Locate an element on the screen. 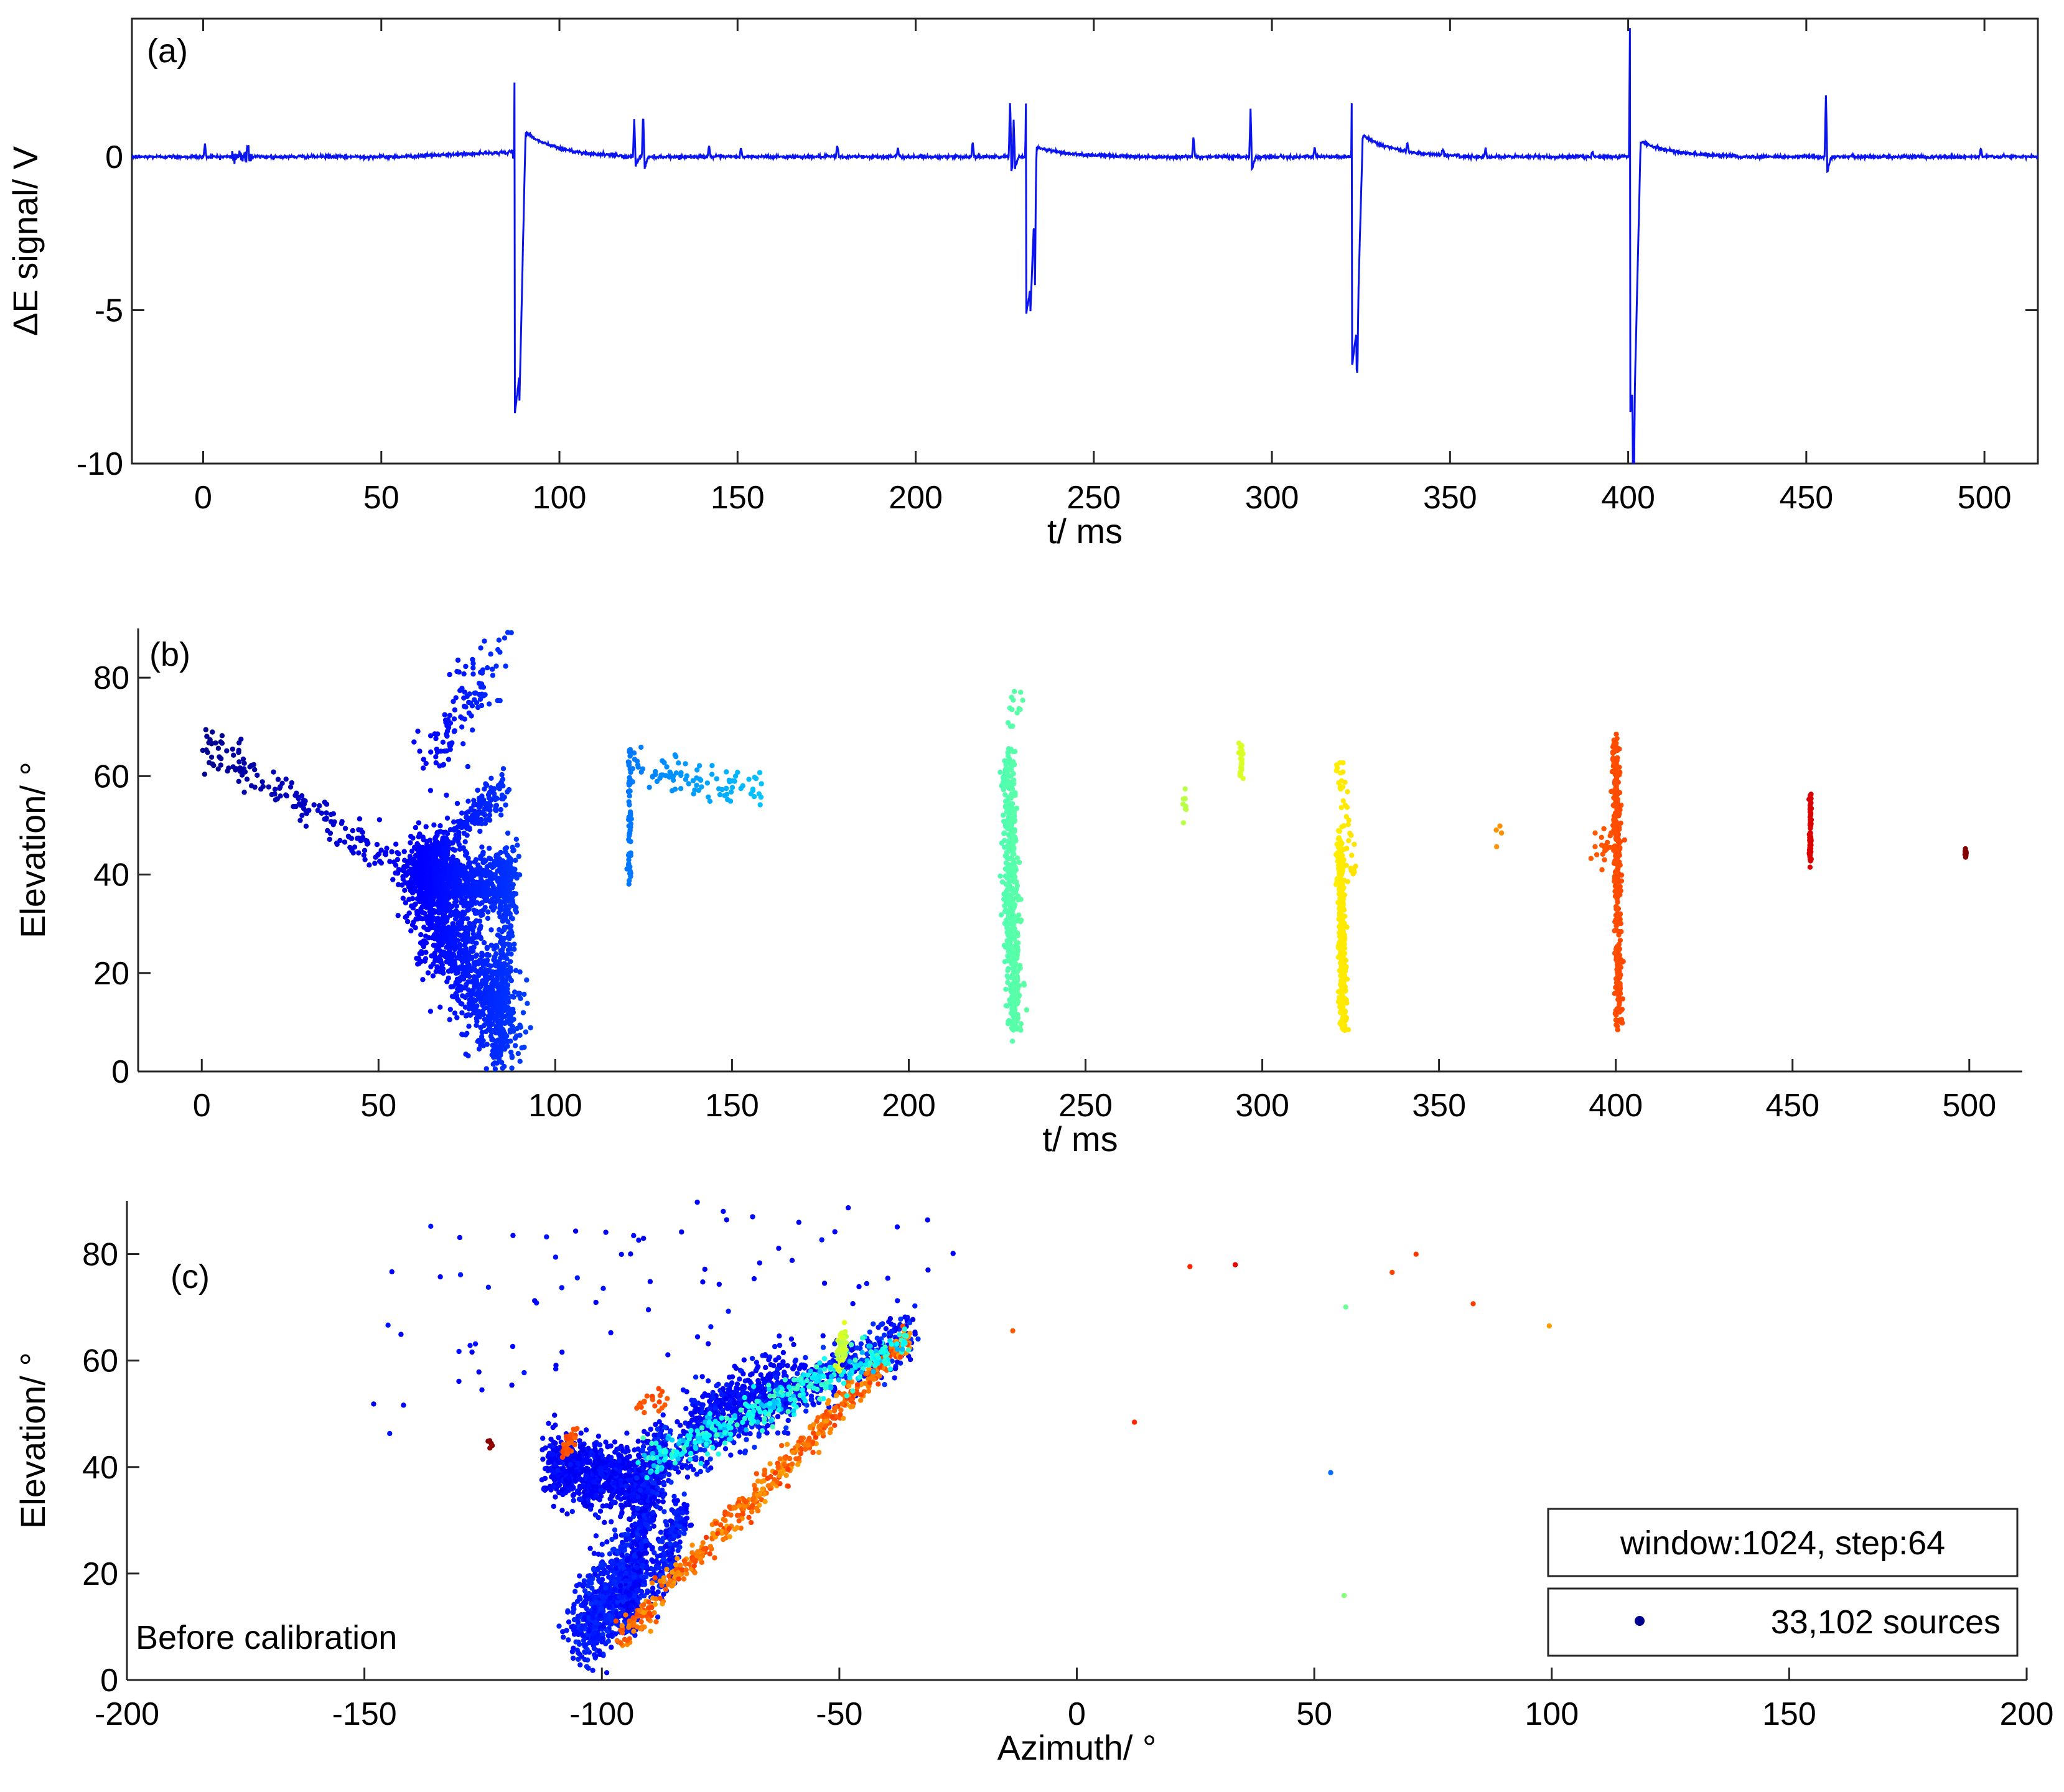 The width and height of the screenshot is (2064, 1792). x-tick-label: 100 is located at coordinates (1552, 1714).